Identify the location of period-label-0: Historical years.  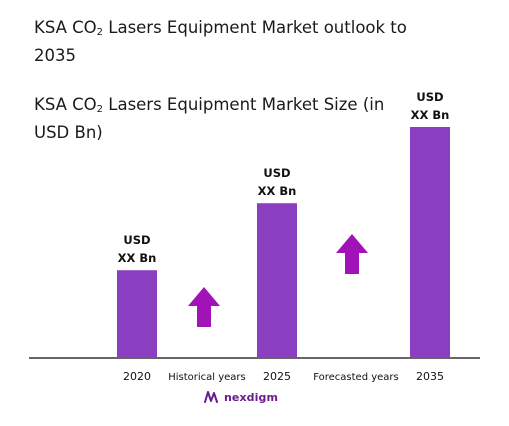
(207, 377).